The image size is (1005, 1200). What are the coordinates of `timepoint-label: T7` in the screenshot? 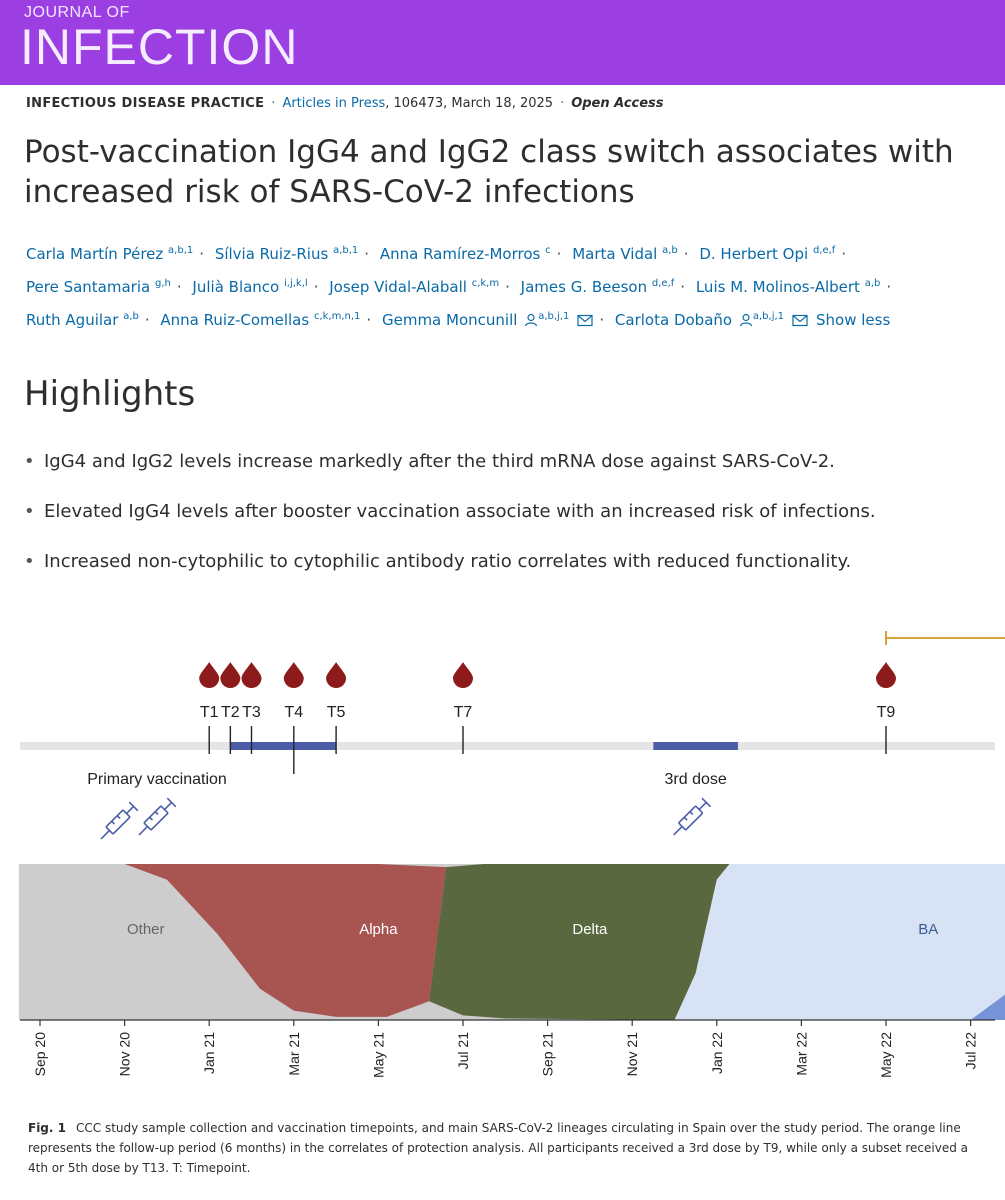 It's located at (463, 712).